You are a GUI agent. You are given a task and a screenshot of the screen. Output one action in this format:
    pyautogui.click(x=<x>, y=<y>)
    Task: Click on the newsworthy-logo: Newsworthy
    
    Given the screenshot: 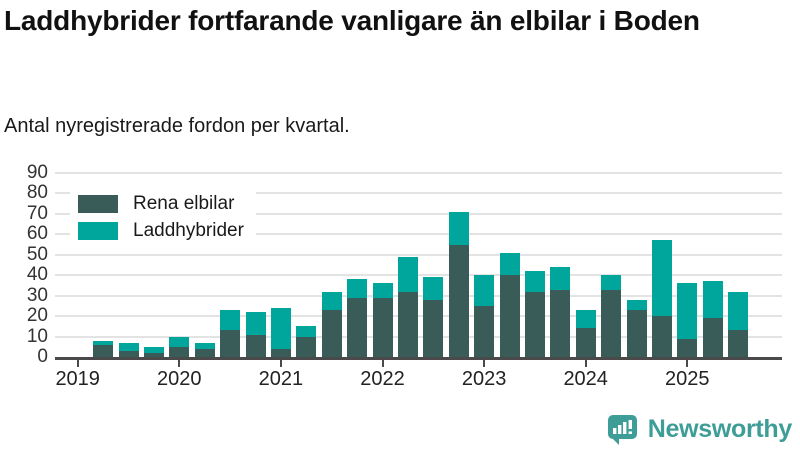 What is the action you would take?
    pyautogui.click(x=699, y=429)
    